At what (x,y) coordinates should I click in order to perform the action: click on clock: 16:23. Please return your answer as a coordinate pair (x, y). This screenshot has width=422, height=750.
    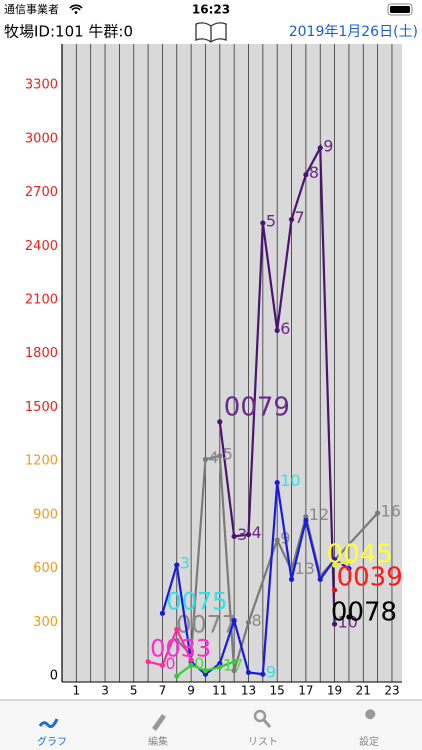
    Looking at the image, I should click on (211, 10).